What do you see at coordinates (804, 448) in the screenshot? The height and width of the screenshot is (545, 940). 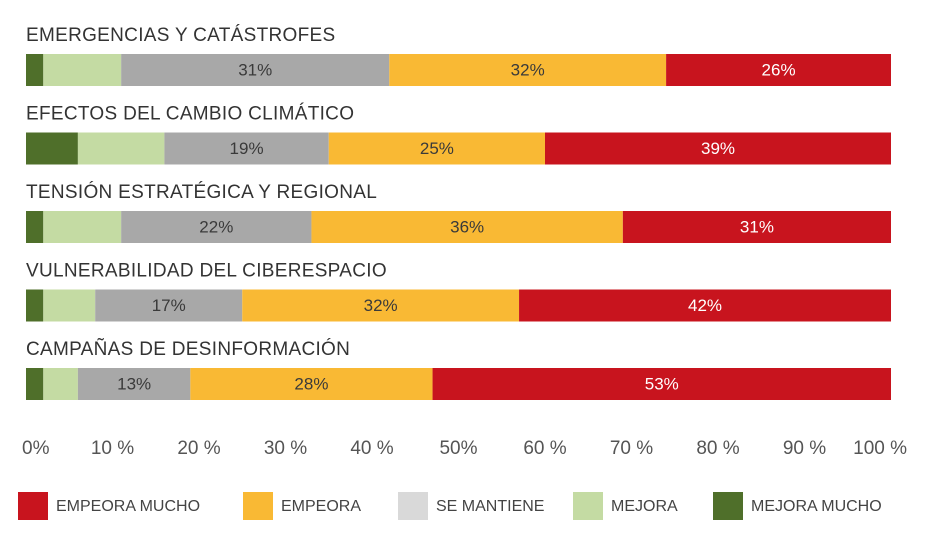 I see `x-tick-label: 90 %` at bounding box center [804, 448].